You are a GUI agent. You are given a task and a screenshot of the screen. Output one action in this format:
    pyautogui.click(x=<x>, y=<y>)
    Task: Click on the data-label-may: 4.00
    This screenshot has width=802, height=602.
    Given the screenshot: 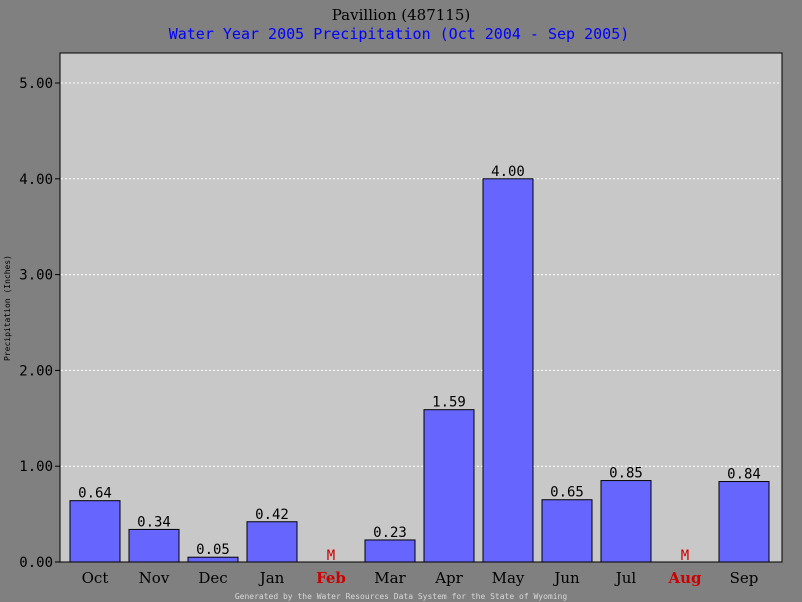 What is the action you would take?
    pyautogui.click(x=508, y=172)
    